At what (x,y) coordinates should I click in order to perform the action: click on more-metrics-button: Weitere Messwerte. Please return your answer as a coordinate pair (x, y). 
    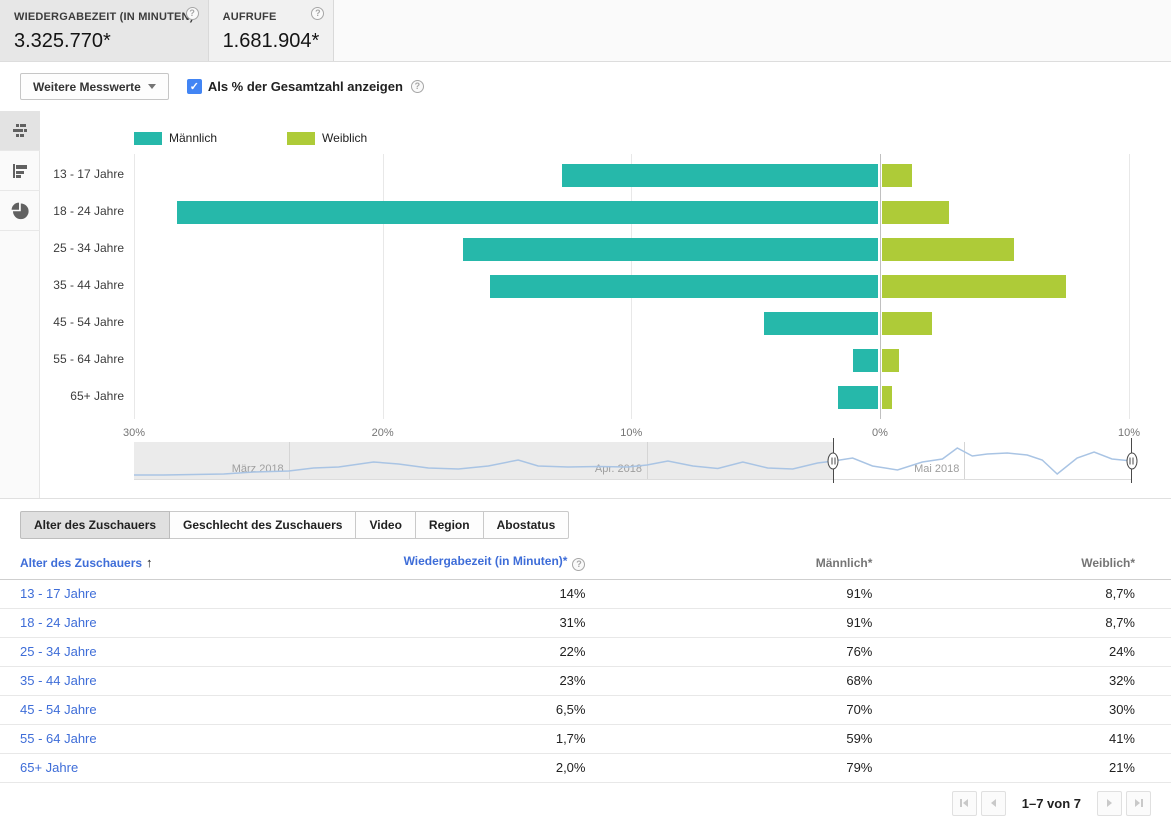
    Looking at the image, I should click on (94, 86).